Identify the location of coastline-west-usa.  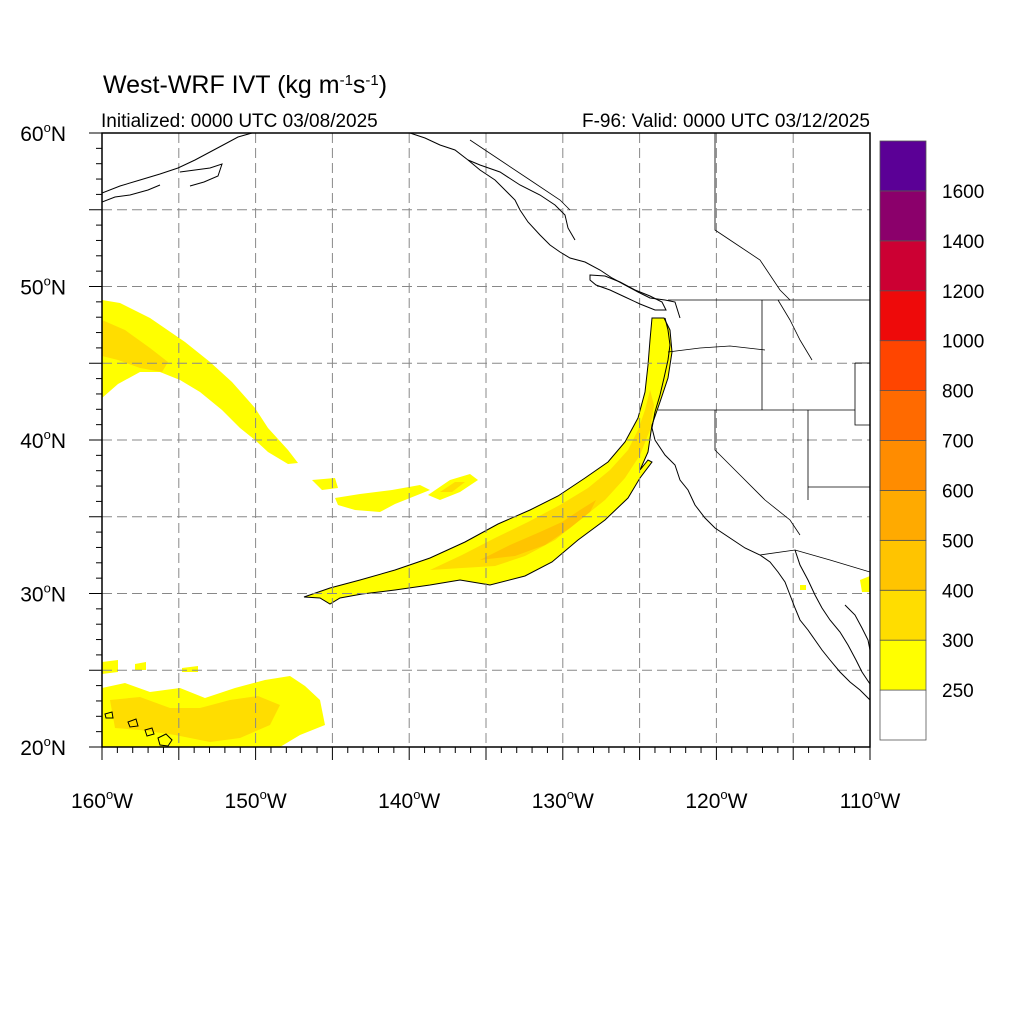
(760, 509).